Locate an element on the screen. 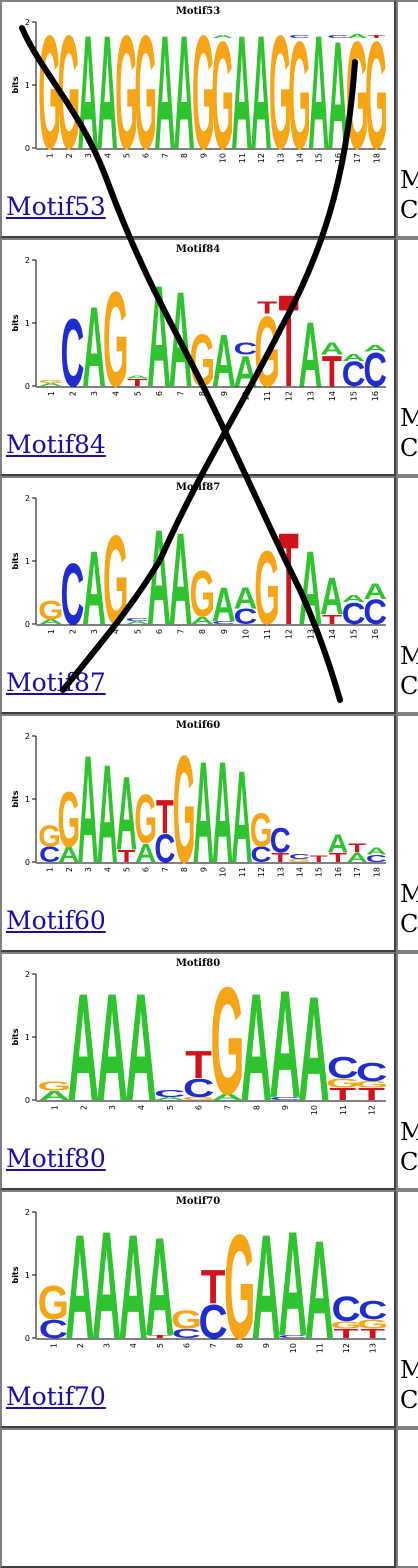  motif-link: Motif87 is located at coordinates (56, 682).